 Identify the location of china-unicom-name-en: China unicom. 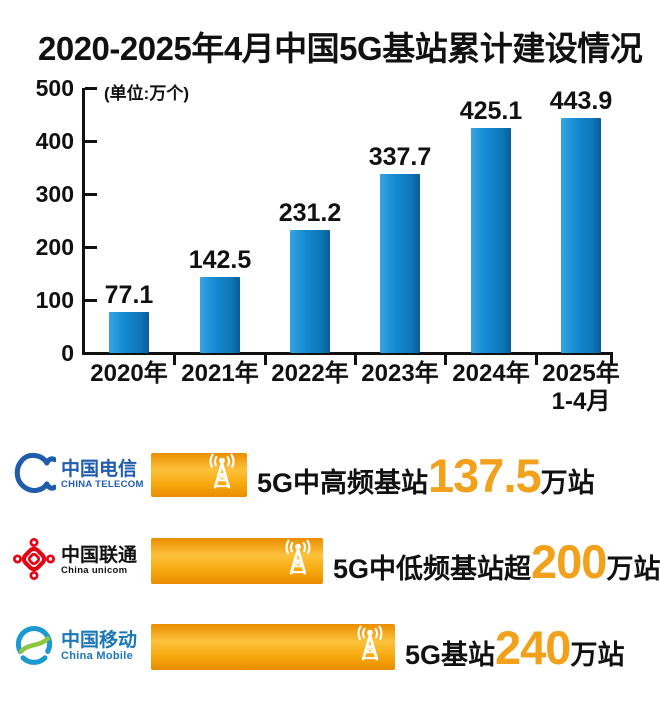
(94, 570).